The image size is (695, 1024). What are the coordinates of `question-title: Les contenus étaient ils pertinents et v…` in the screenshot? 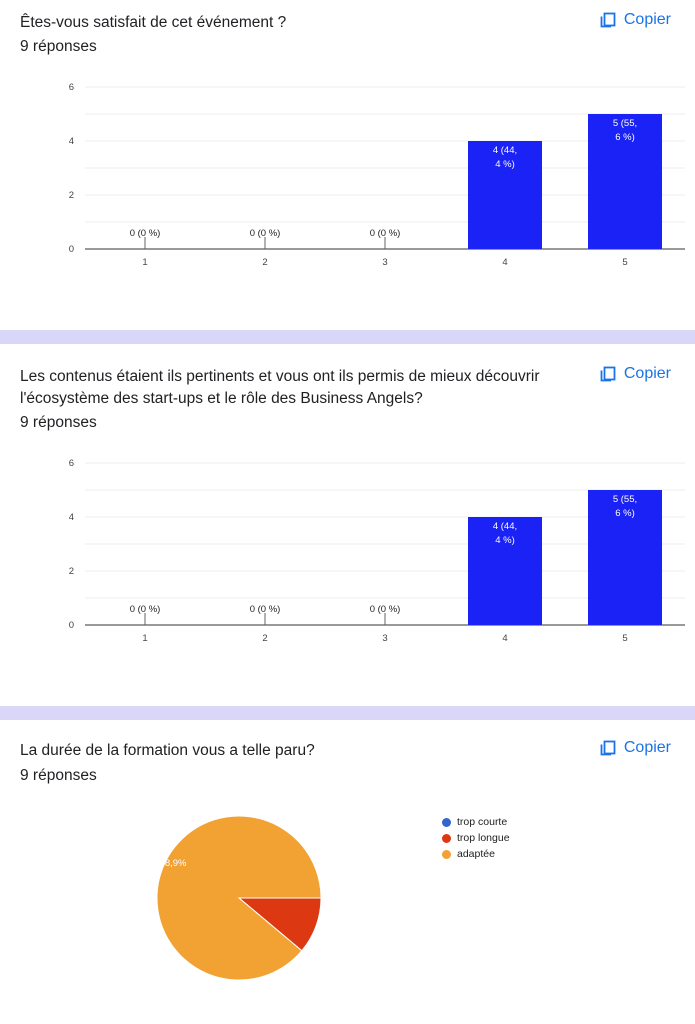 It's located at (280, 387).